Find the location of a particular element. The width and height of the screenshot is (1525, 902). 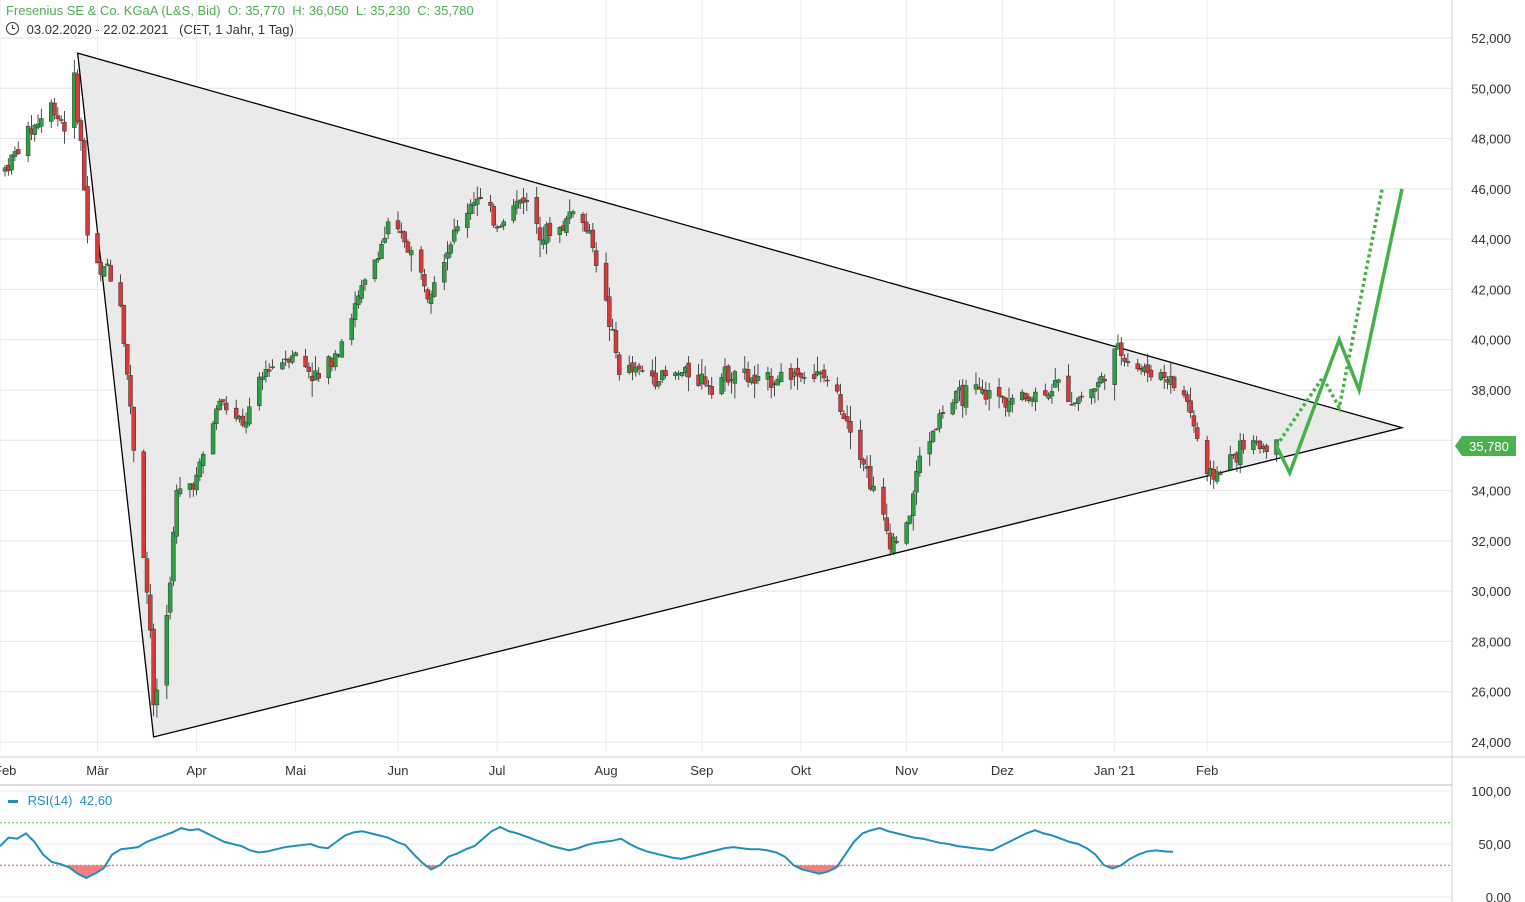

low-label: L: is located at coordinates (361, 10).